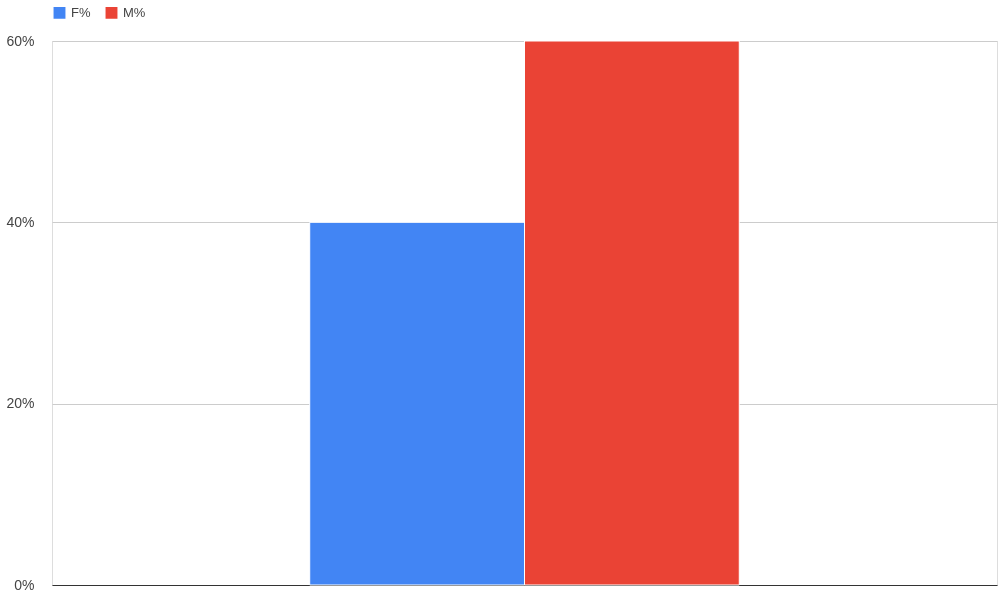 The height and width of the screenshot is (602, 1002). I want to click on y-tick-label: 60%, so click(20, 40).